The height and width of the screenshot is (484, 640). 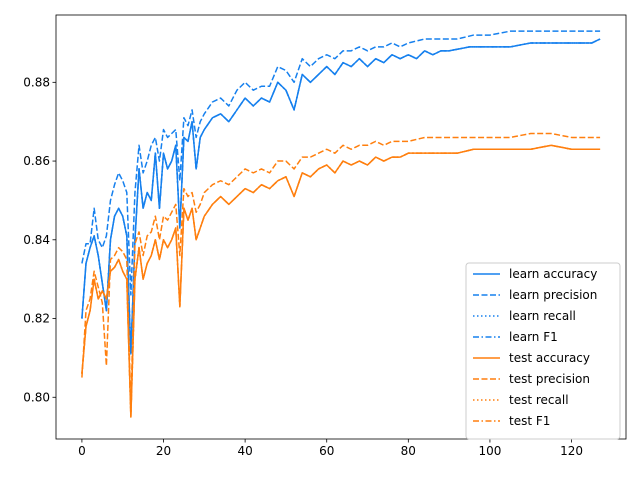 What do you see at coordinates (82, 451) in the screenshot?
I see `x-tick-label: 0` at bounding box center [82, 451].